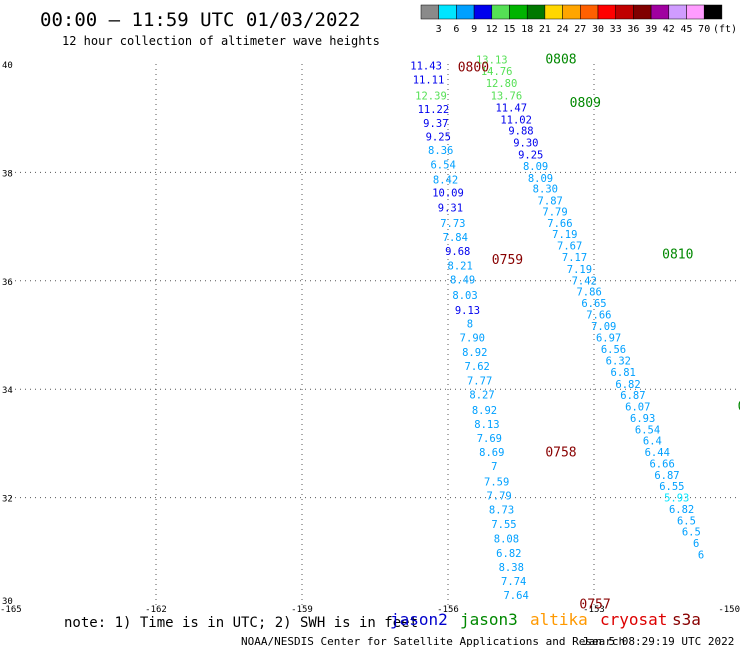  What do you see at coordinates (527, 29) in the screenshot?
I see `colorbar-tick-label: 18` at bounding box center [527, 29].